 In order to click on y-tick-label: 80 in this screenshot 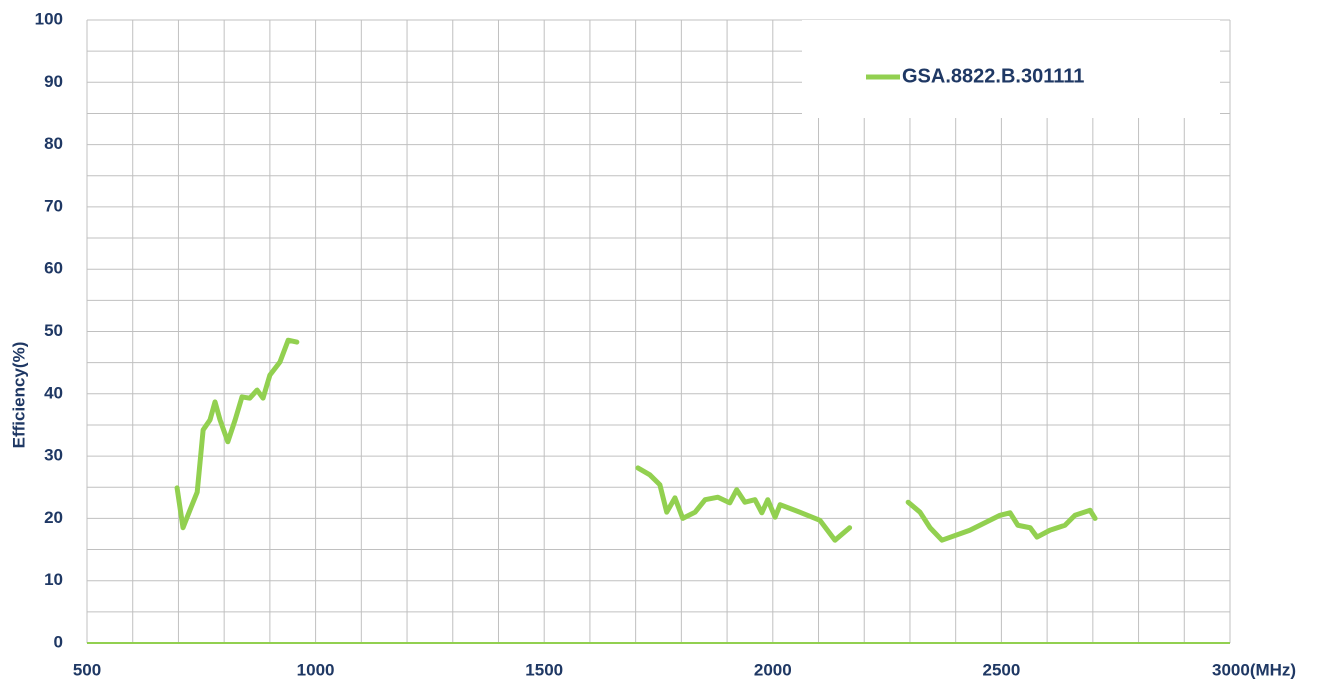, I will do `click(53, 143)`.